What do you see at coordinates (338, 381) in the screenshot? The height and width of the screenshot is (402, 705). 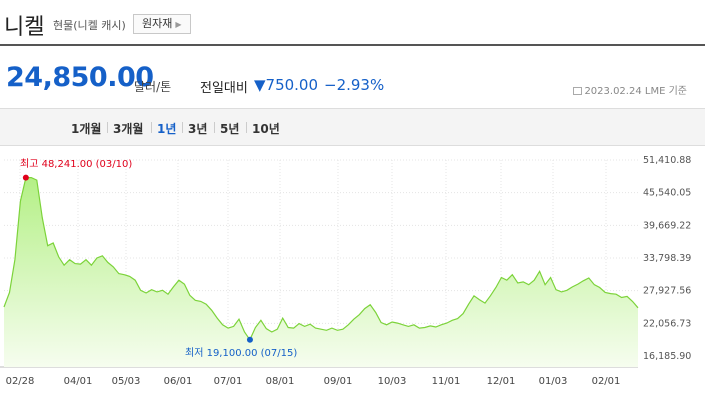 I see `x-tick-label: 09/01` at bounding box center [338, 381].